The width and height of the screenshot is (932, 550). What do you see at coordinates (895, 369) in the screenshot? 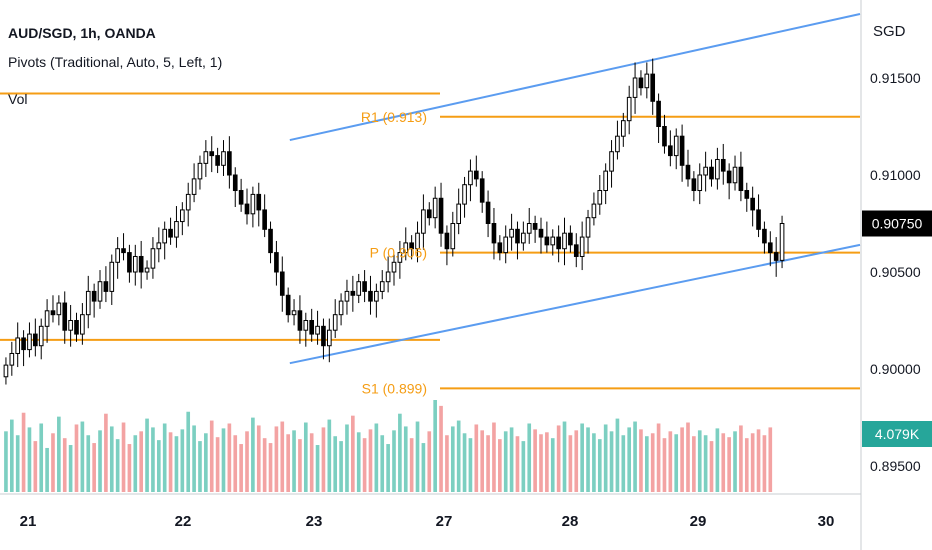
I see `price-tick-label: 0.90000` at bounding box center [895, 369].